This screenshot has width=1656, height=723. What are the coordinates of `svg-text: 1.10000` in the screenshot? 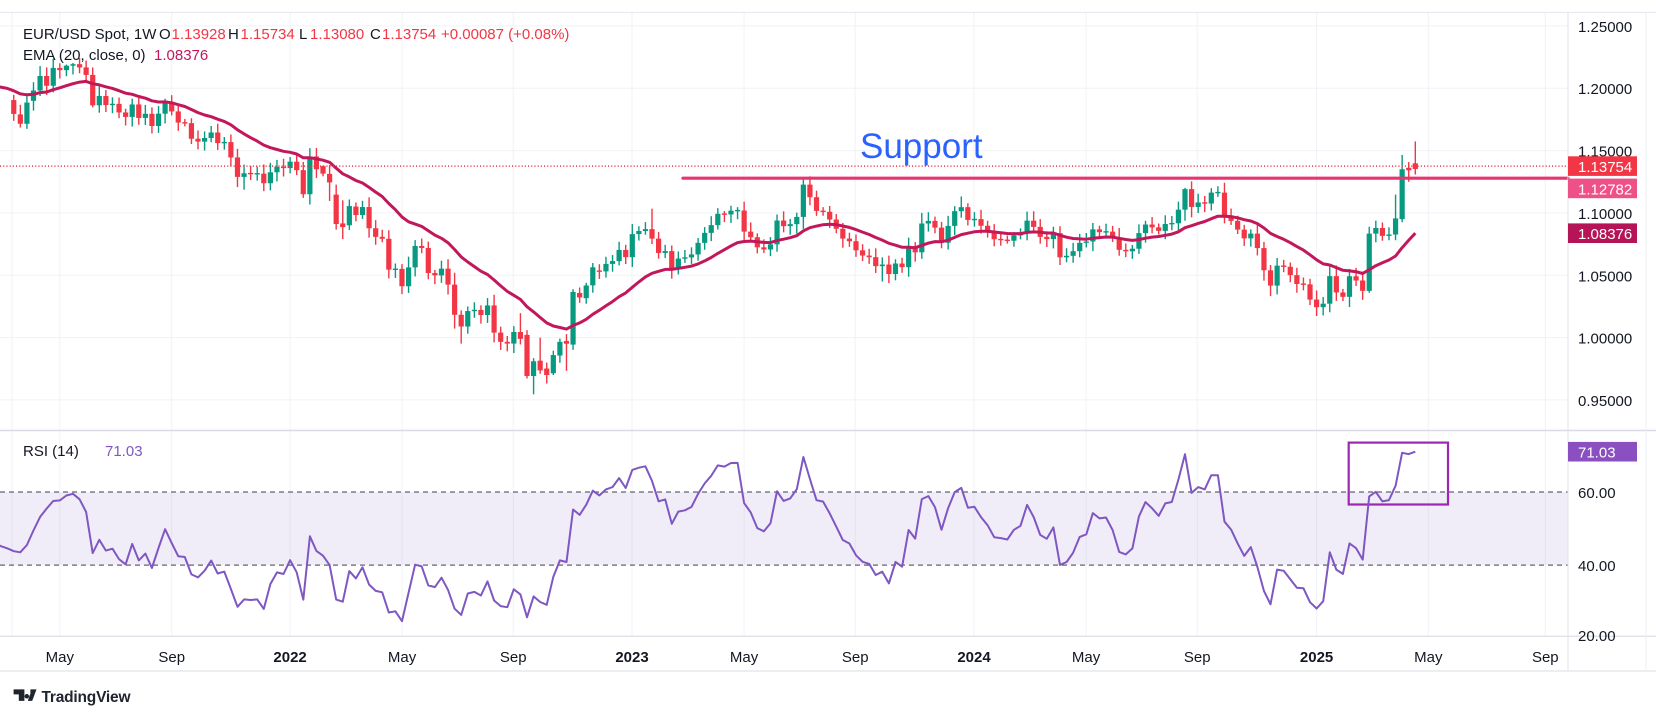 It's located at (1605, 214).